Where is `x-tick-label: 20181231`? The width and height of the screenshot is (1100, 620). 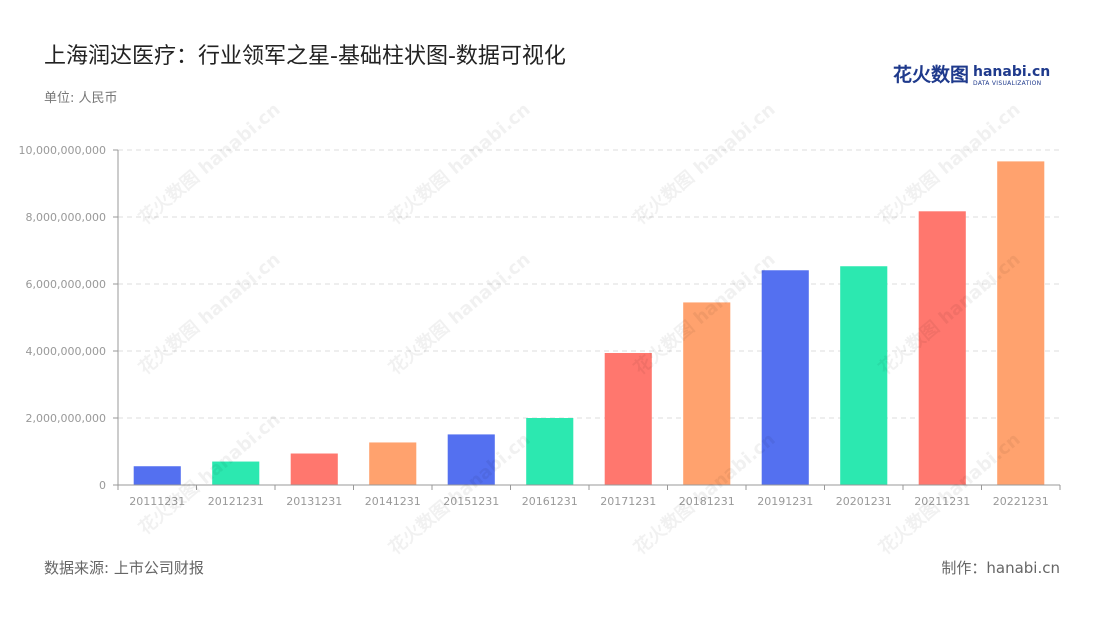
x-tick-label: 20181231 is located at coordinates (707, 501).